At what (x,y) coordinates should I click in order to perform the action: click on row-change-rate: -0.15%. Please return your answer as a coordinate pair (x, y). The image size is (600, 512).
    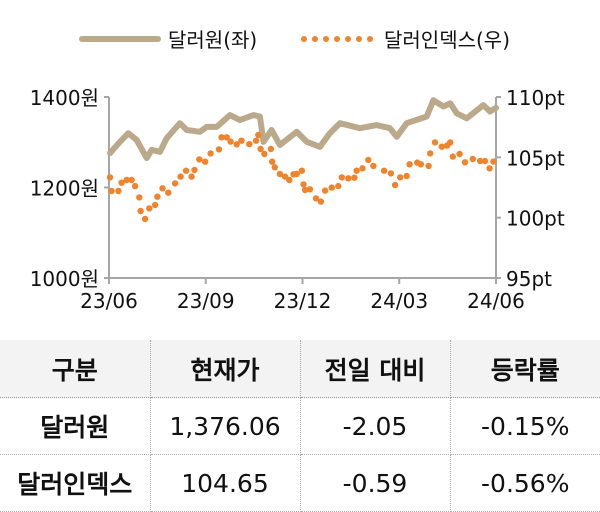
    Looking at the image, I should click on (524, 426).